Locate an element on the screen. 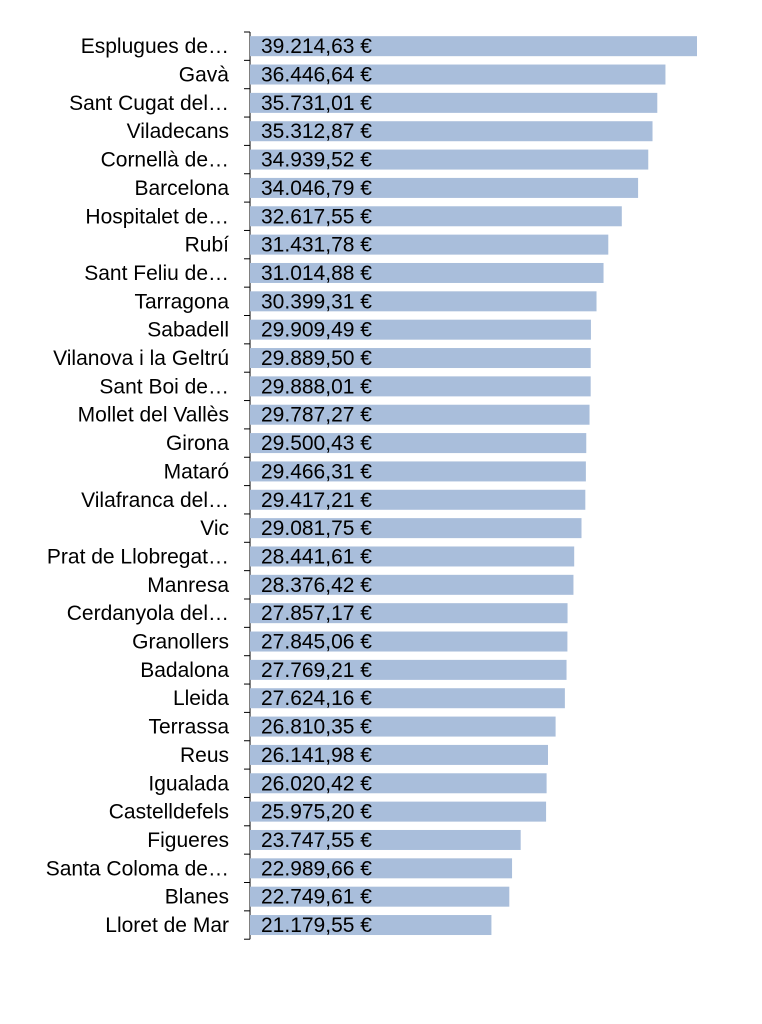  value-label: 30.399,31 € is located at coordinates (316, 301).